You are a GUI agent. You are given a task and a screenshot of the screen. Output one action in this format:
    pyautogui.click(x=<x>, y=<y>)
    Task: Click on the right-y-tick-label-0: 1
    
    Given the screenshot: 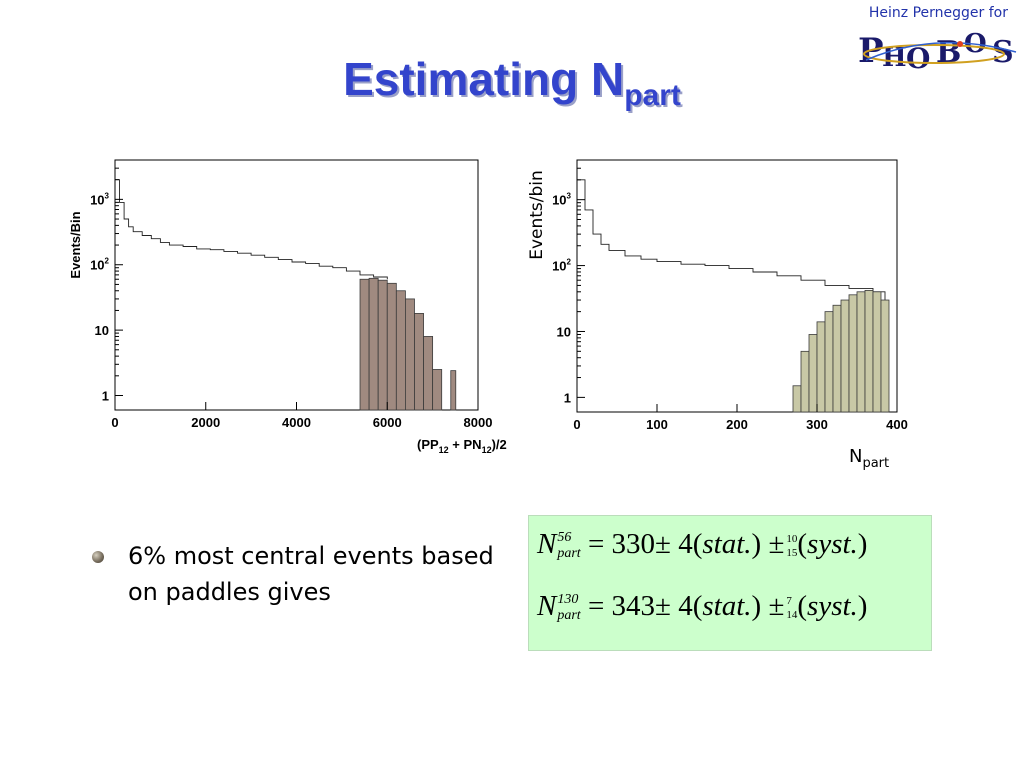 What is the action you would take?
    pyautogui.click(x=567, y=397)
    